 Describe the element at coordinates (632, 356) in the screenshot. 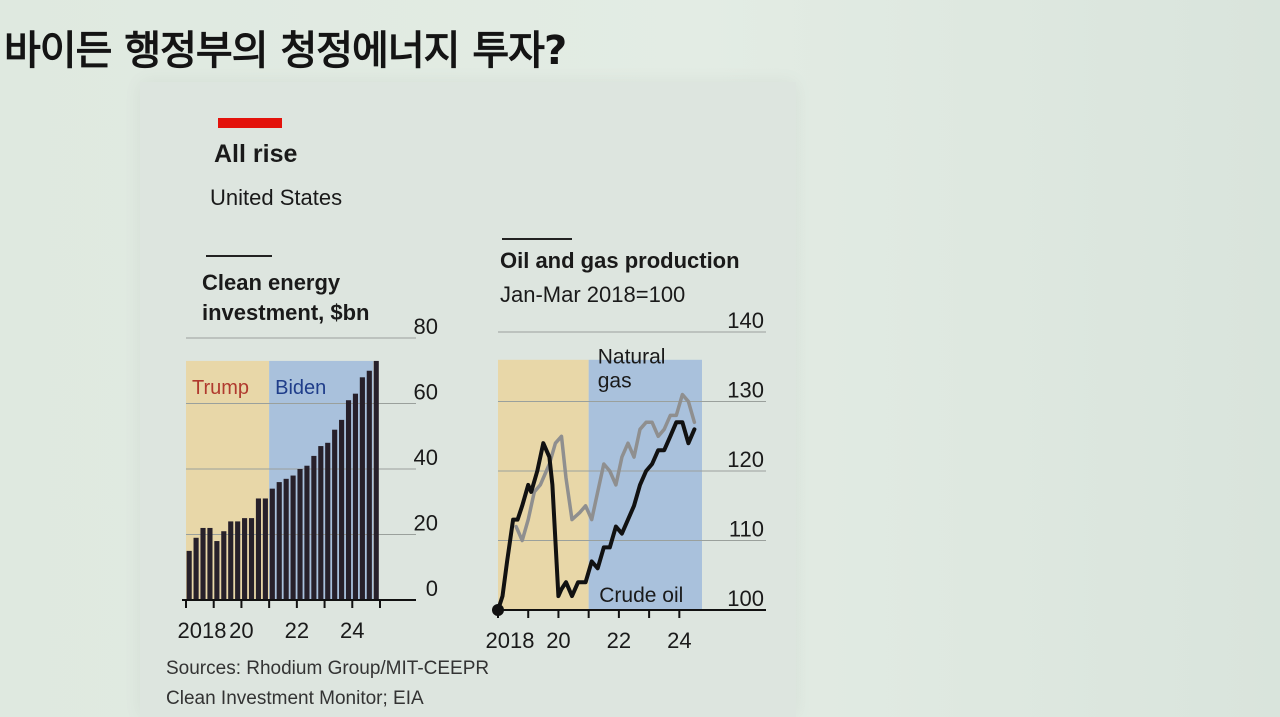

I see `natural-gas-label-line1: Natural` at that location.